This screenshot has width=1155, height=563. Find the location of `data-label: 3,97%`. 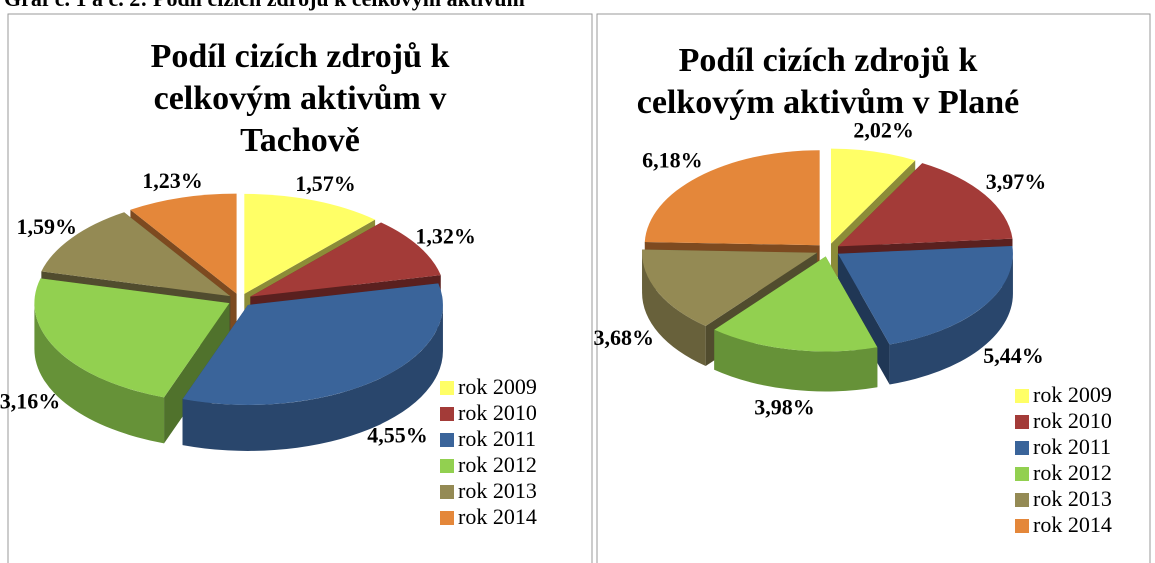

data-label: 3,97% is located at coordinates (1016, 181).